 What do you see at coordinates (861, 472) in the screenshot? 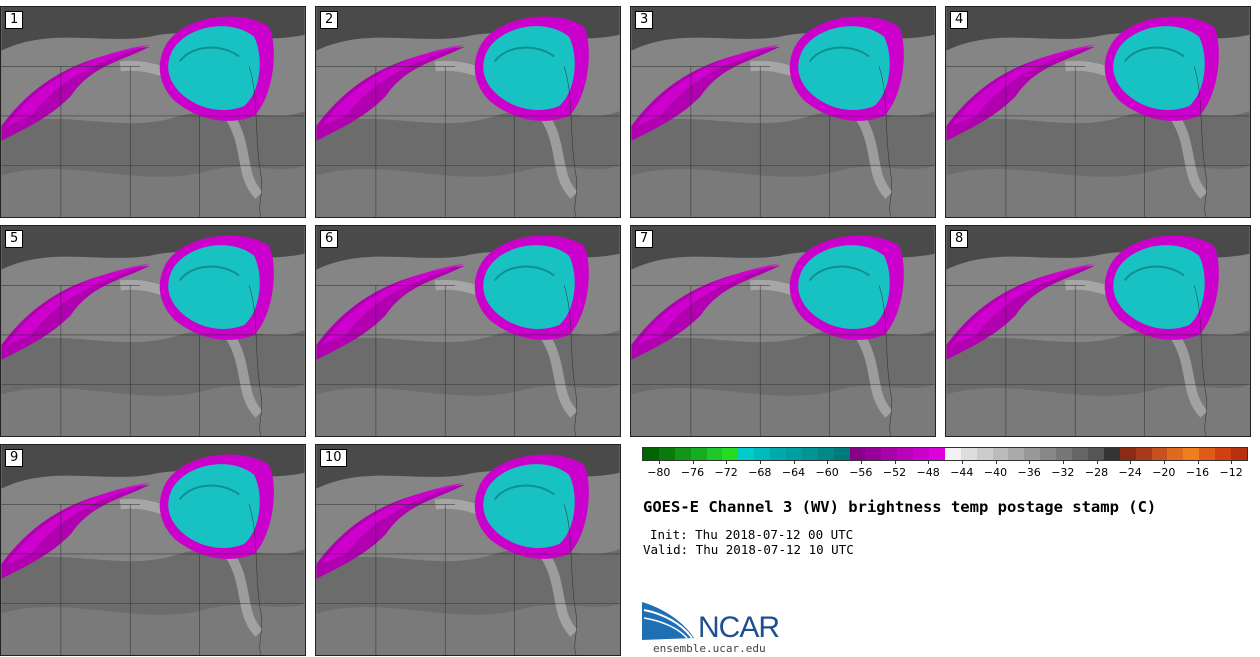
I see `colorbar-tick-label: −56` at bounding box center [861, 472].